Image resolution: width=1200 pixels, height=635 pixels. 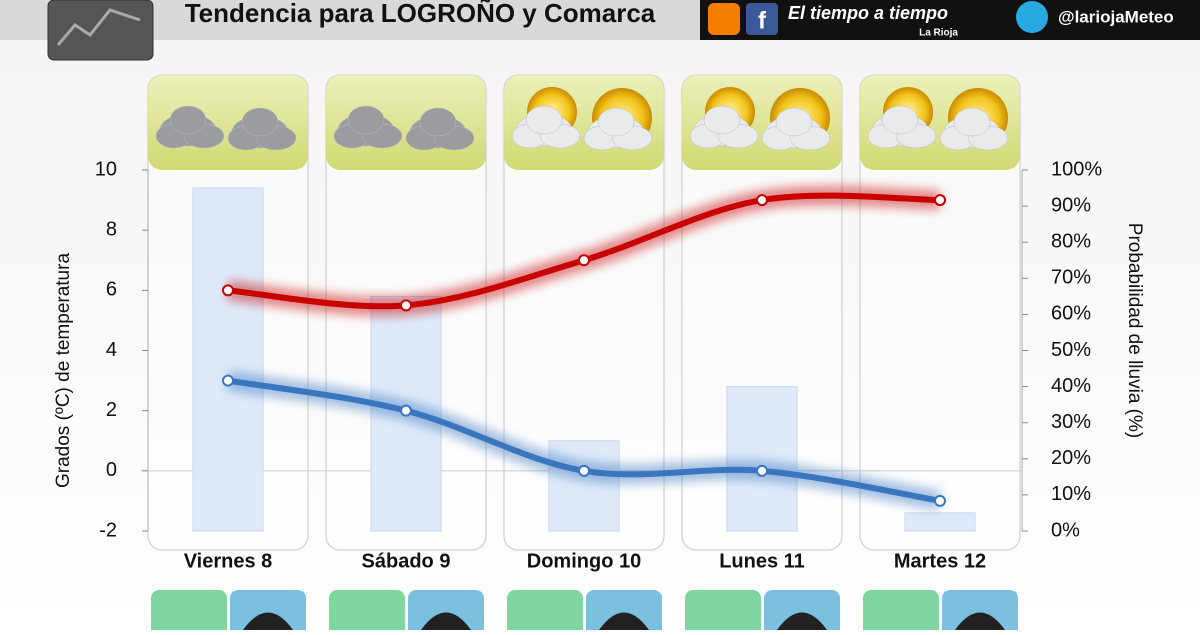 What do you see at coordinates (98, 27) in the screenshot?
I see `logo-line` at bounding box center [98, 27].